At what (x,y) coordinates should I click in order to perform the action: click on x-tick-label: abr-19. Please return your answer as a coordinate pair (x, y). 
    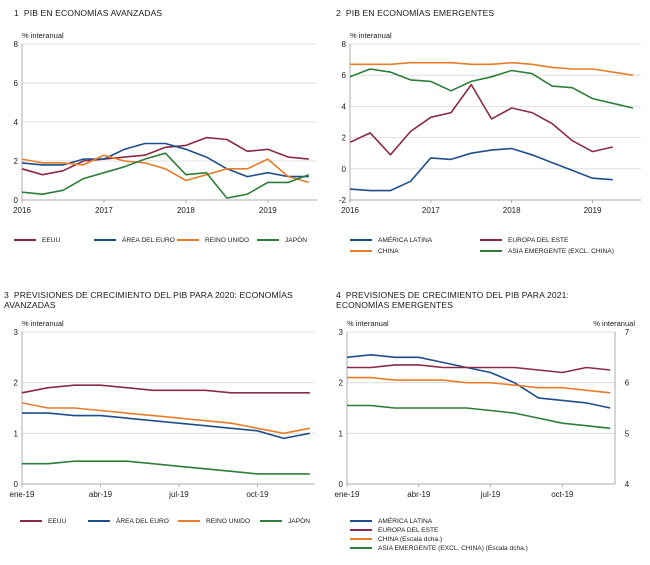
    Looking at the image, I should click on (419, 494).